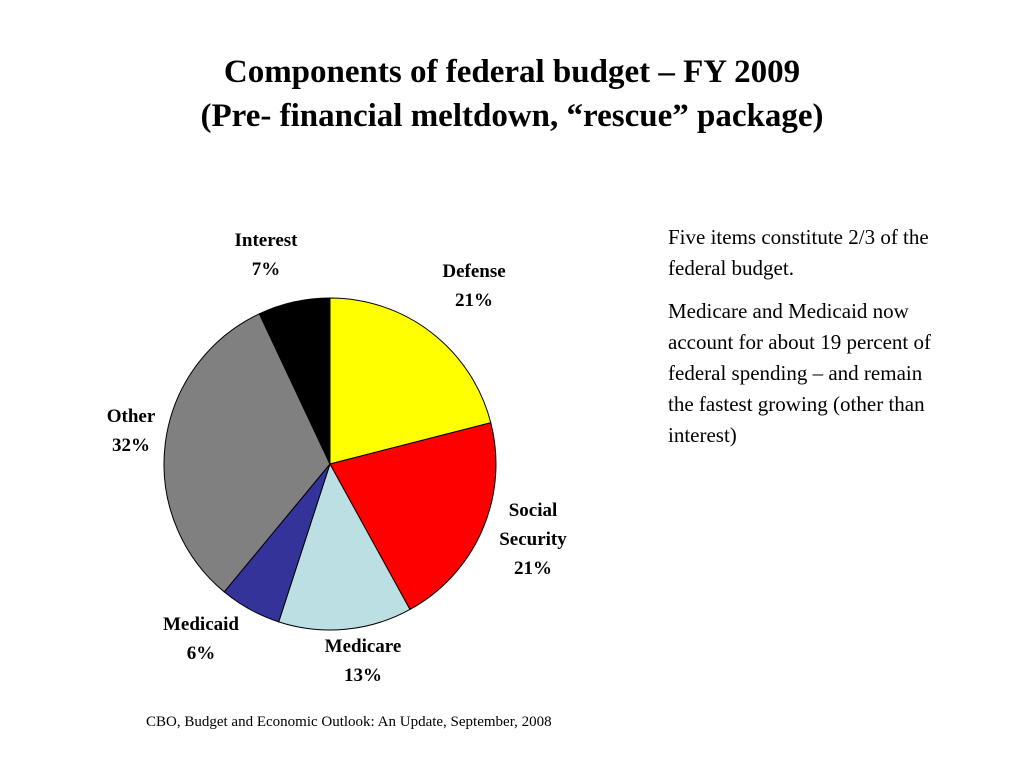 The width and height of the screenshot is (1024, 768). What do you see at coordinates (363, 661) in the screenshot?
I see `pie-label-medicare: Medicare 13%` at bounding box center [363, 661].